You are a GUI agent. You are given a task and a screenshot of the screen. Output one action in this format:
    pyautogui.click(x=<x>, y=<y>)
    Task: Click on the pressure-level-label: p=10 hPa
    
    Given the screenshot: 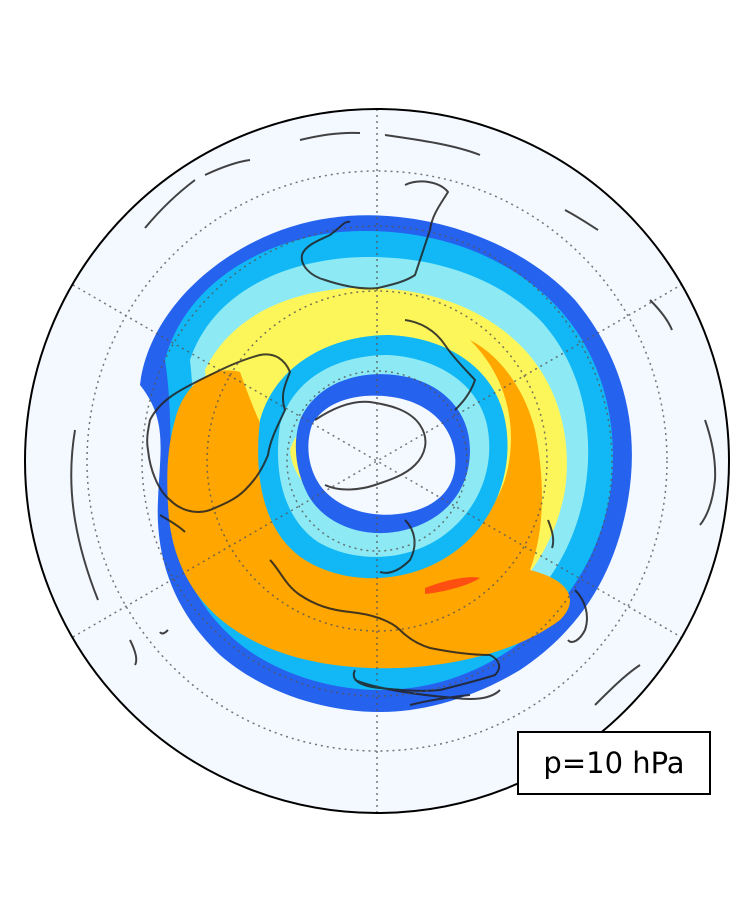 What is the action you would take?
    pyautogui.click(x=614, y=763)
    